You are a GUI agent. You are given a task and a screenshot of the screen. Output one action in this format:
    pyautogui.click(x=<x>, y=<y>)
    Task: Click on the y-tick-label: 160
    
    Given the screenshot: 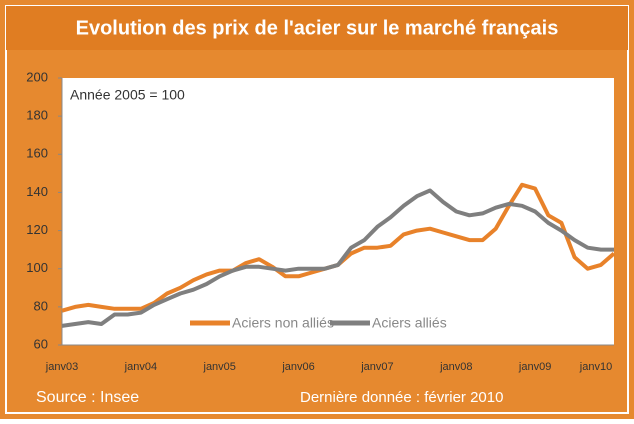 What is the action you would take?
    pyautogui.click(x=37, y=153)
    